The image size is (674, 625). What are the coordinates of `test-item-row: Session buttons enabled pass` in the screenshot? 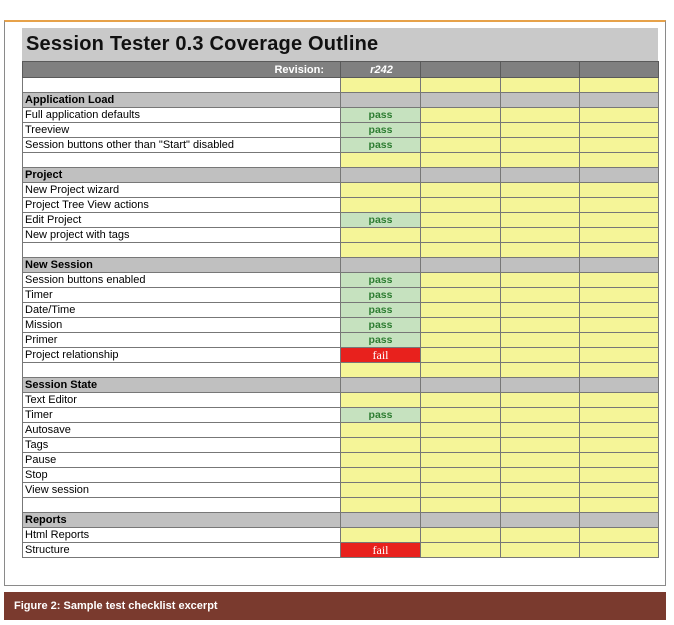 It's located at (340, 280).